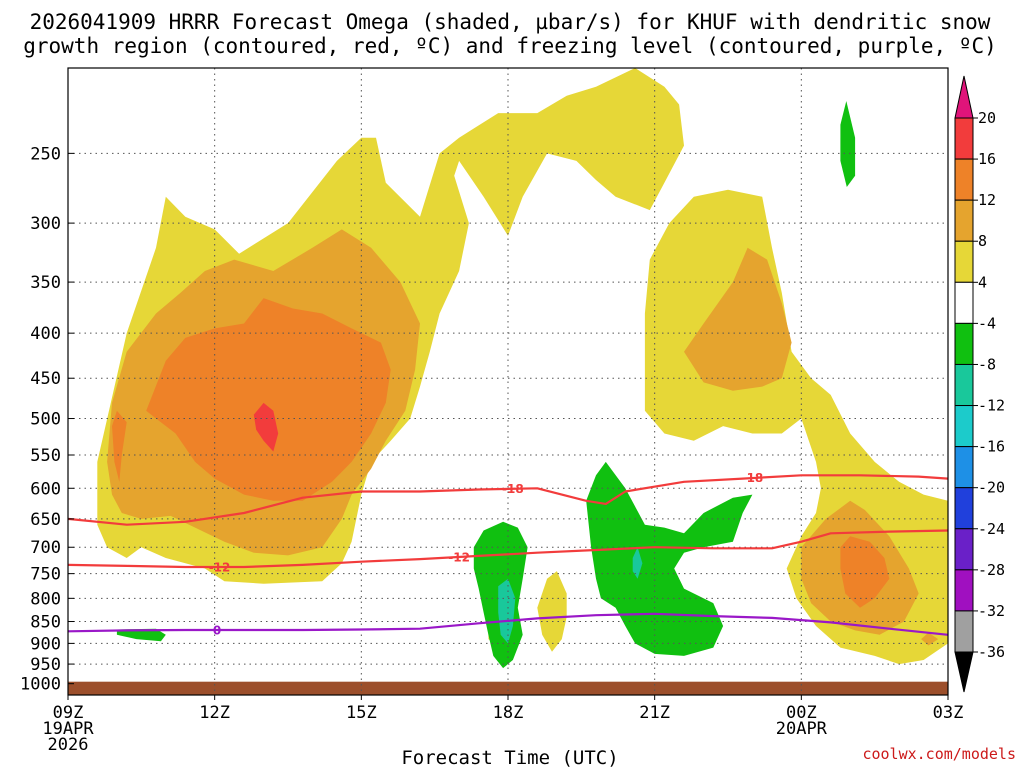  I want to click on ground-surface, so click(508, 688).